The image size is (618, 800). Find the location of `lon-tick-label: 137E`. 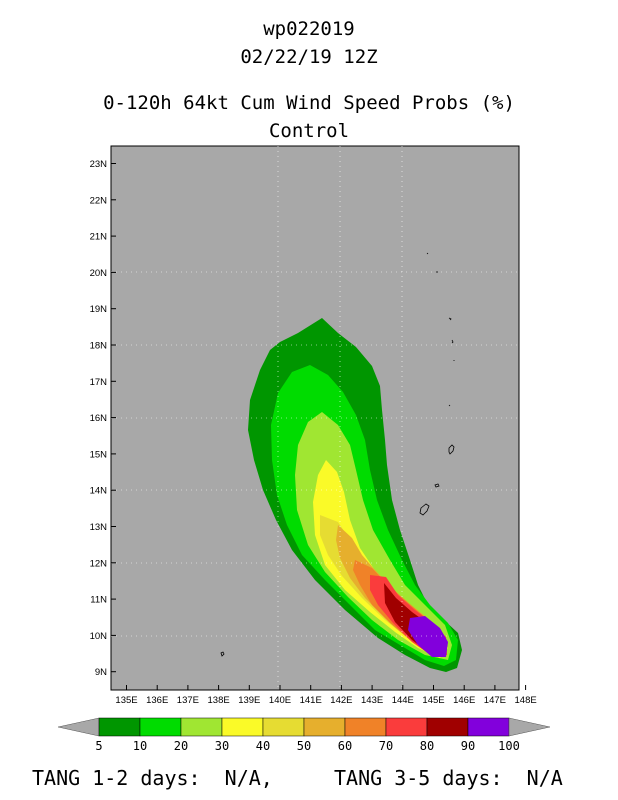

lon-tick-label: 137E is located at coordinates (188, 700).